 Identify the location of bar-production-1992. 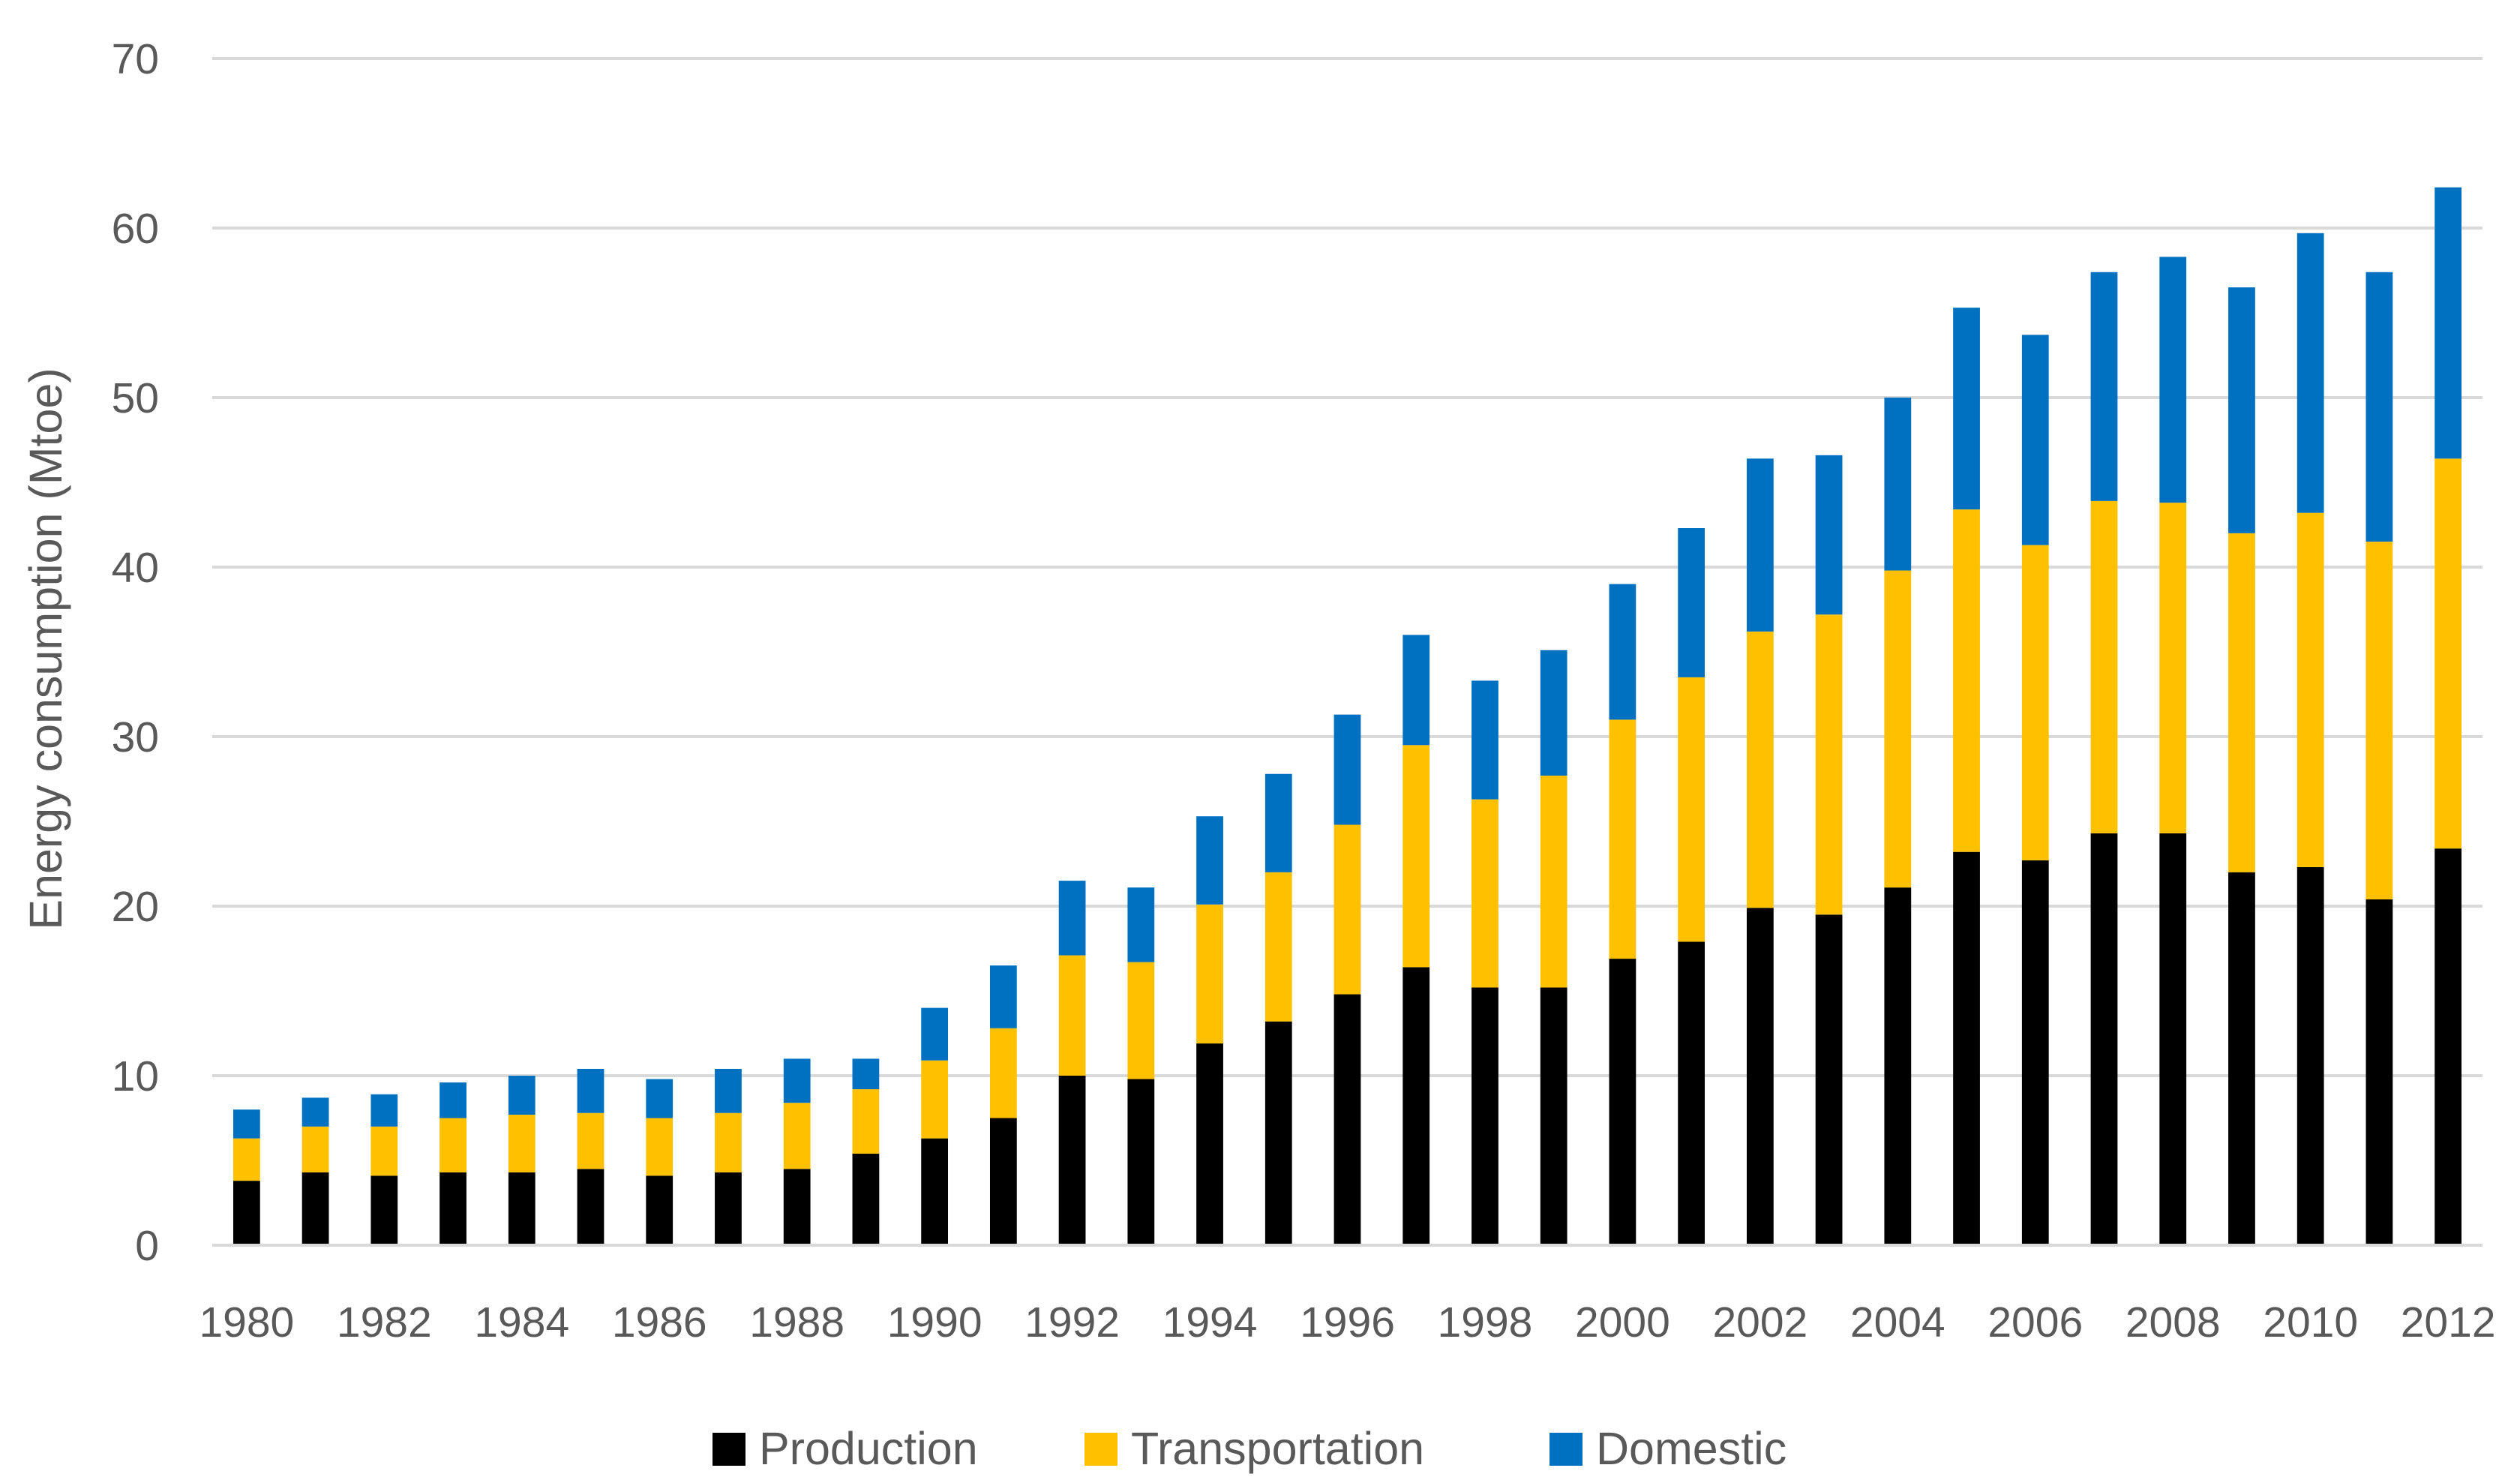
(1072, 1160).